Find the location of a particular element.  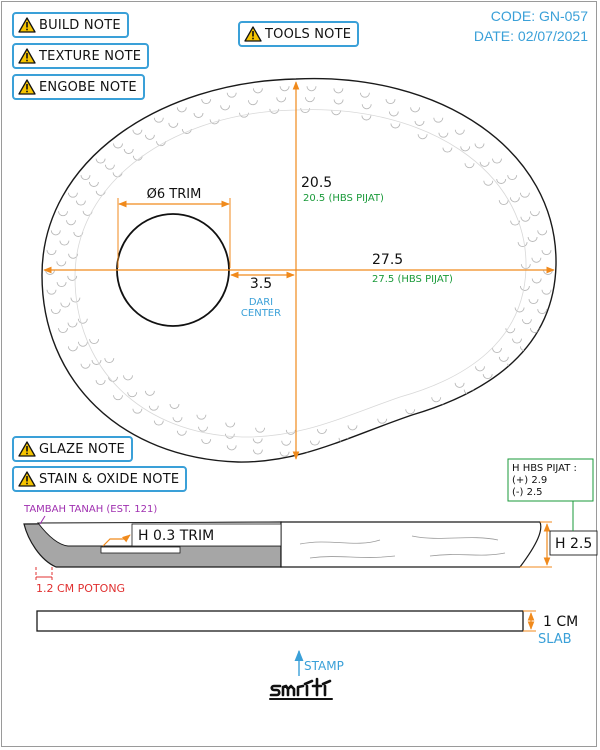

height-label-box is located at coordinates (573, 543).